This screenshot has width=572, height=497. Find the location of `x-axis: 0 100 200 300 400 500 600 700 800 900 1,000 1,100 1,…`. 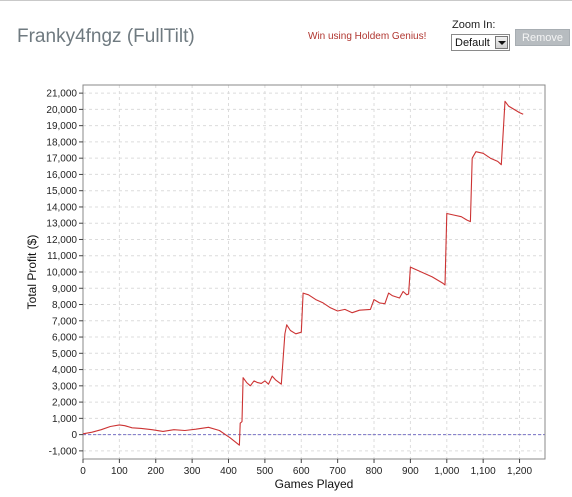

x-axis: 0 100 200 300 400 500 600 700 800 900 1,000 1,100 1,… is located at coordinates (306, 468).